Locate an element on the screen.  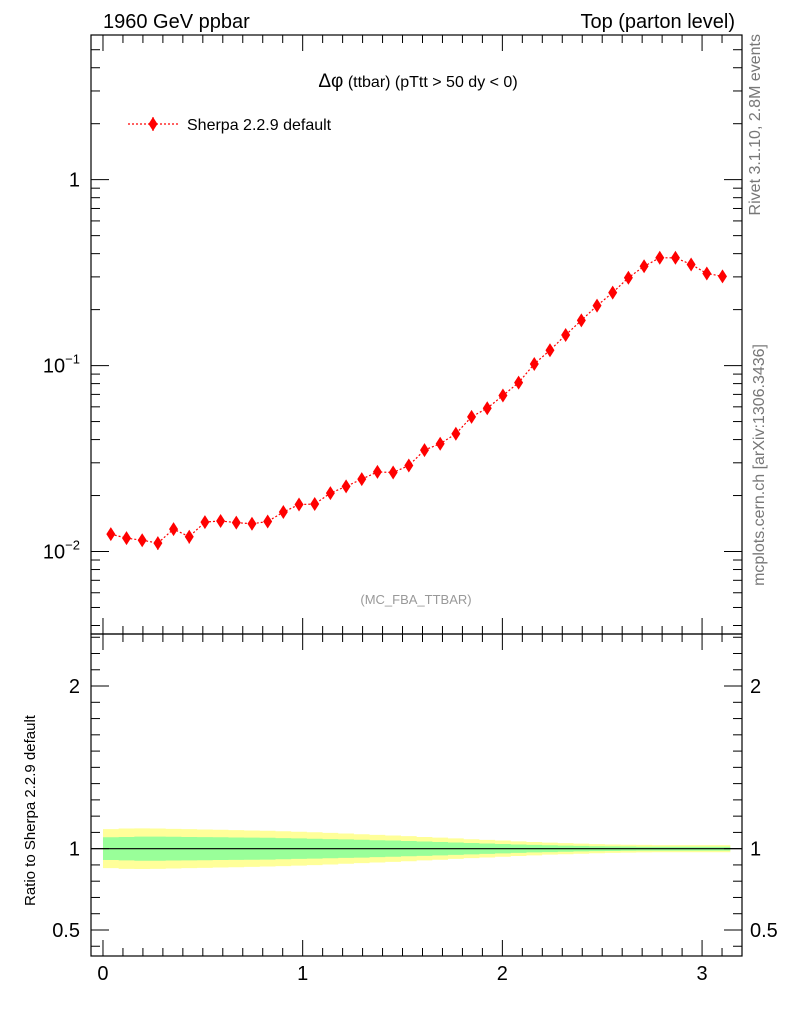
y-tick-label-1e-2: 10⁻² is located at coordinates (61, 551).